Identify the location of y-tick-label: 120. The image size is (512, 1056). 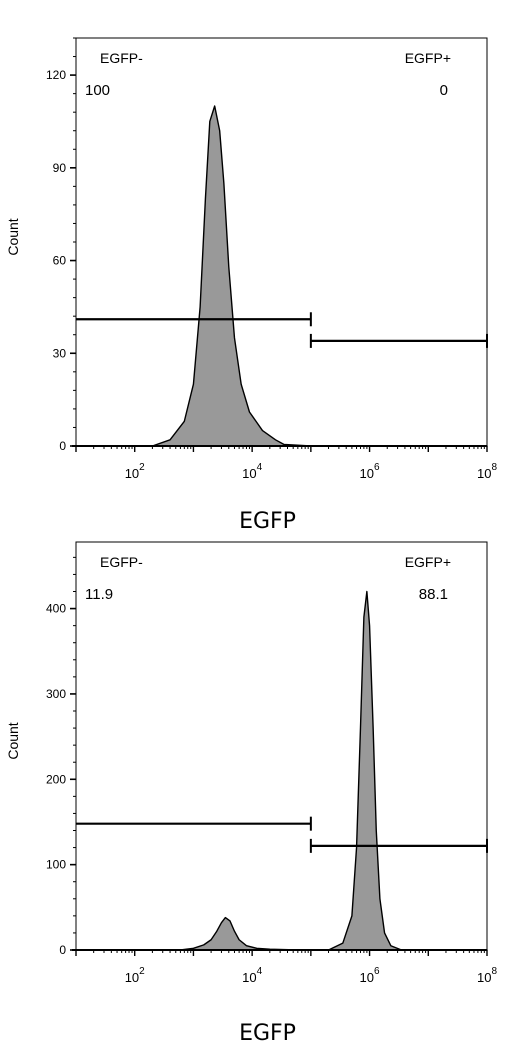
(56, 75).